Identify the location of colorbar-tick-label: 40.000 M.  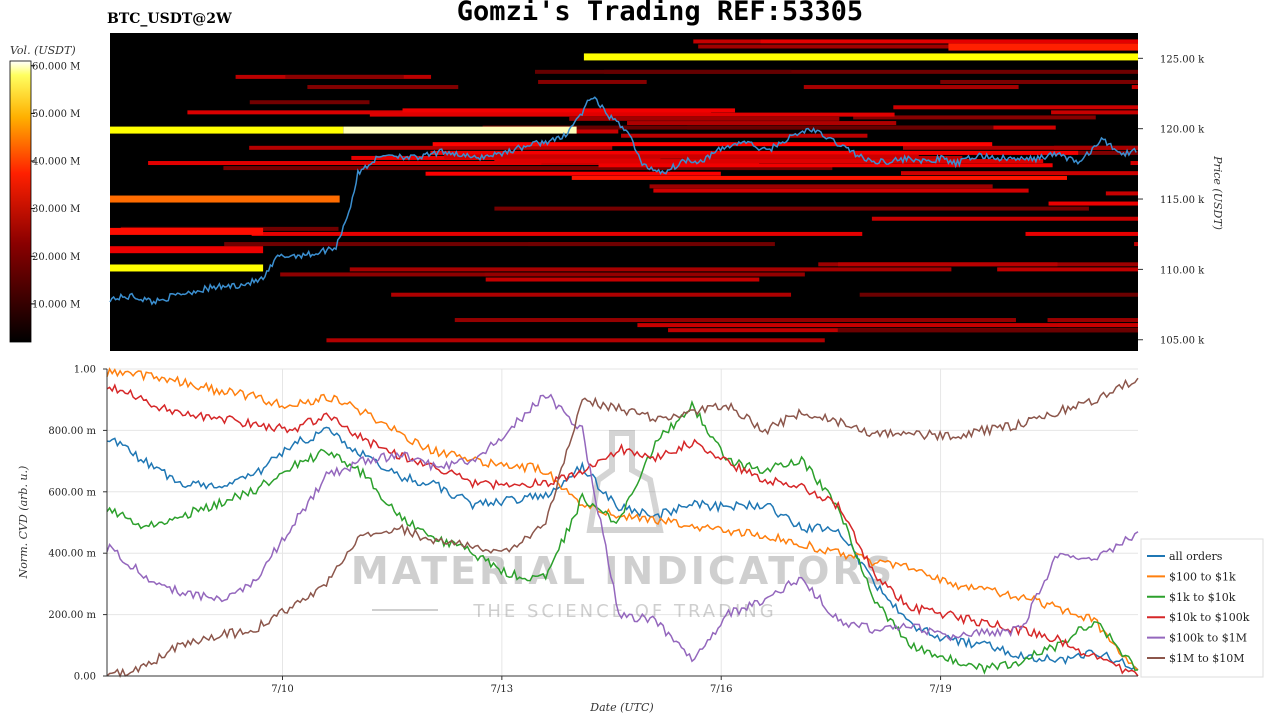
(56, 162).